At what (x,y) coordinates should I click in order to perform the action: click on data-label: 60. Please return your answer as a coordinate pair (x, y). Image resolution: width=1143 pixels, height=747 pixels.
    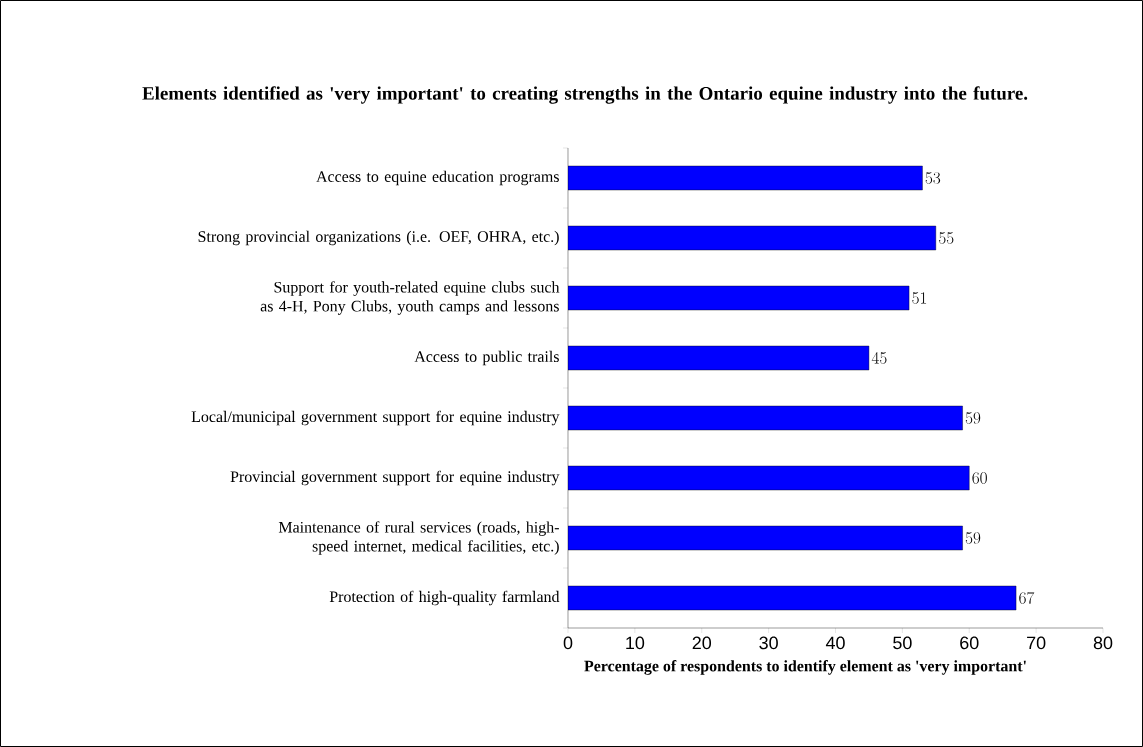
    Looking at the image, I should click on (979, 478).